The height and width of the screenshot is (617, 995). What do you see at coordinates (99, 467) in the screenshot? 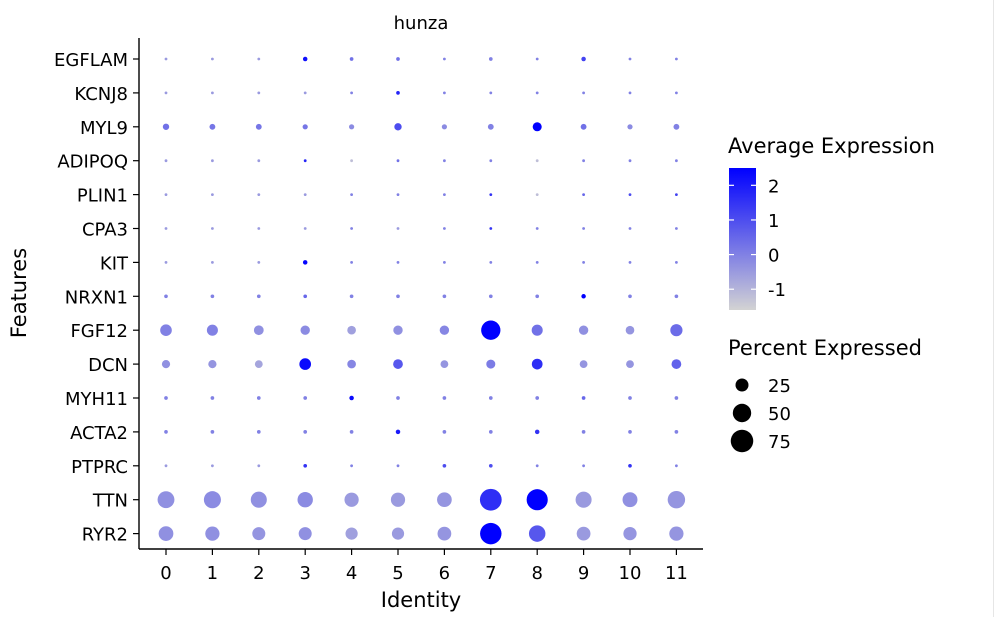
I see `y-tick-label: PTPRC` at bounding box center [99, 467].